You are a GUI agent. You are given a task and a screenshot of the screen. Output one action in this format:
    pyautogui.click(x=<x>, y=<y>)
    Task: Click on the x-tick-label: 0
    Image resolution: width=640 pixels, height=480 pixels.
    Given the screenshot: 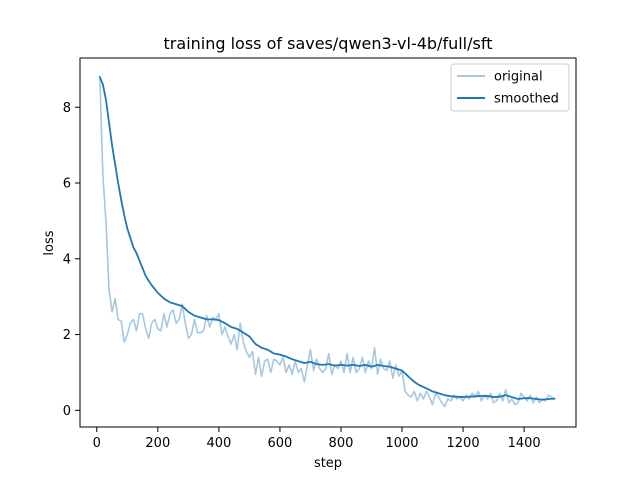 What is the action you would take?
    pyautogui.click(x=97, y=443)
    